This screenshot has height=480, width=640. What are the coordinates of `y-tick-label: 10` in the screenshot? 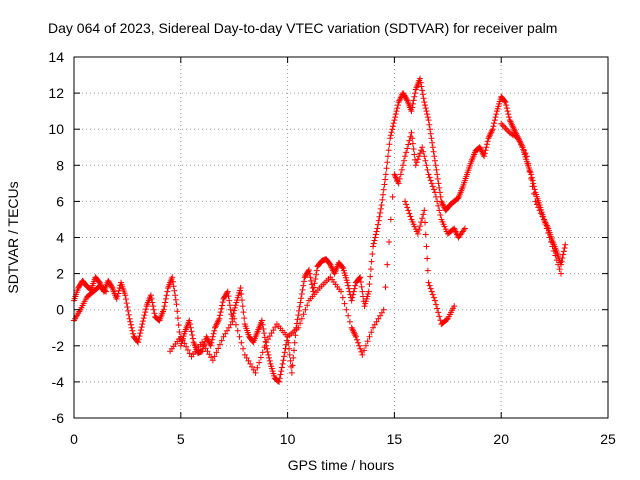 It's located at (56, 129).